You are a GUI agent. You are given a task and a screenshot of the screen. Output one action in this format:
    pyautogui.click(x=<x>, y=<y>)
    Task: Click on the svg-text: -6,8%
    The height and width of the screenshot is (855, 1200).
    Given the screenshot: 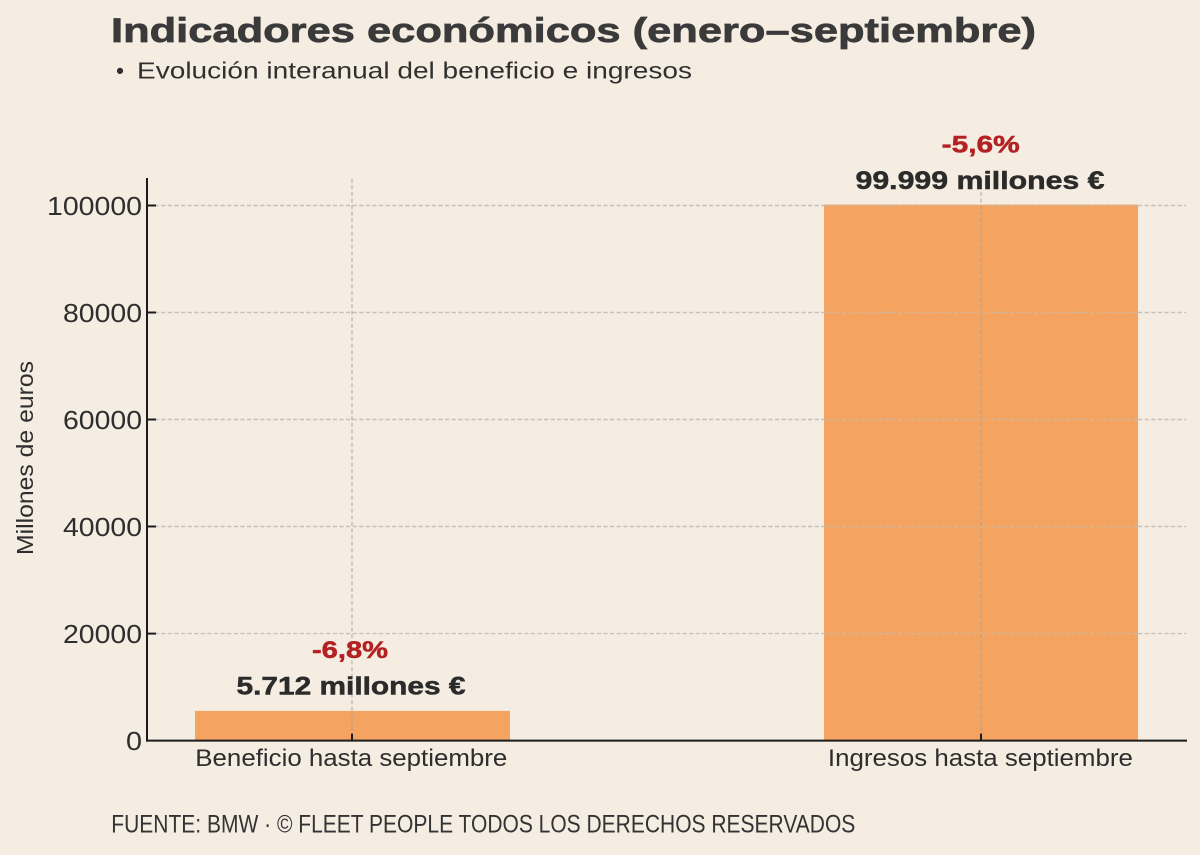 What is the action you would take?
    pyautogui.click(x=350, y=650)
    